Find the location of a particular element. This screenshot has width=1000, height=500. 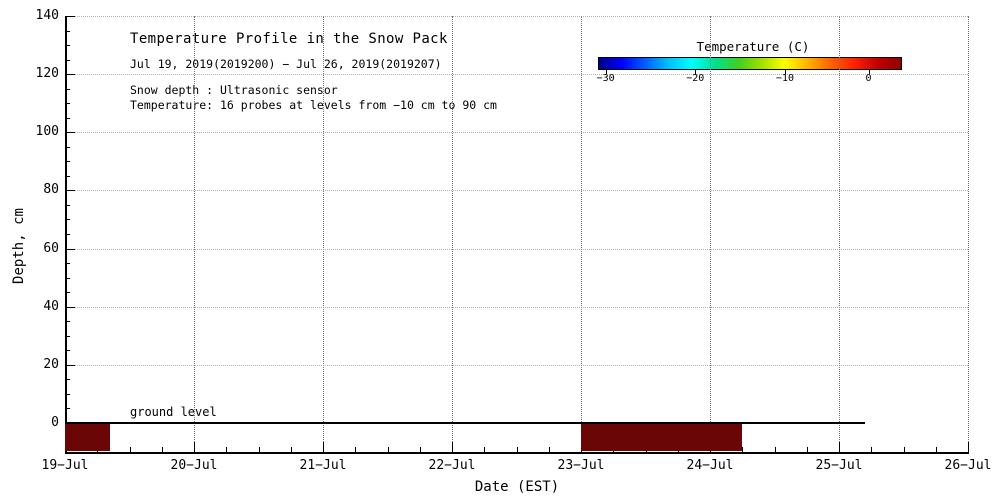

y-axis-tick-label: 140 is located at coordinates (47, 15).